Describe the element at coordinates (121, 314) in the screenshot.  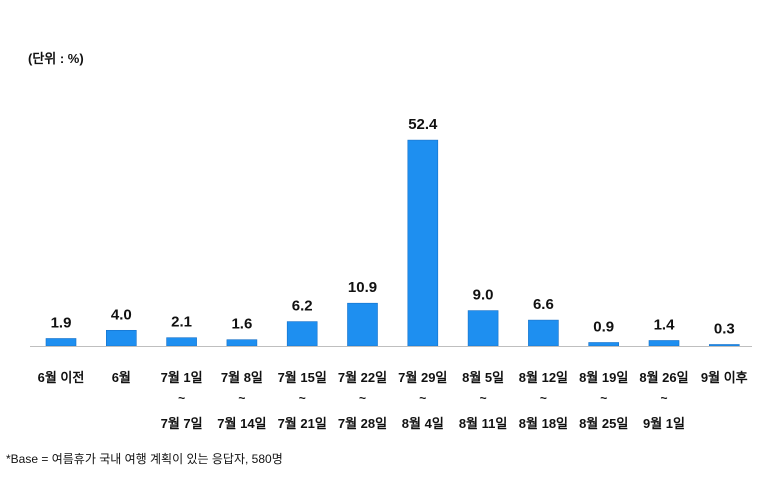
I see `value-label-1: 4.0` at that location.